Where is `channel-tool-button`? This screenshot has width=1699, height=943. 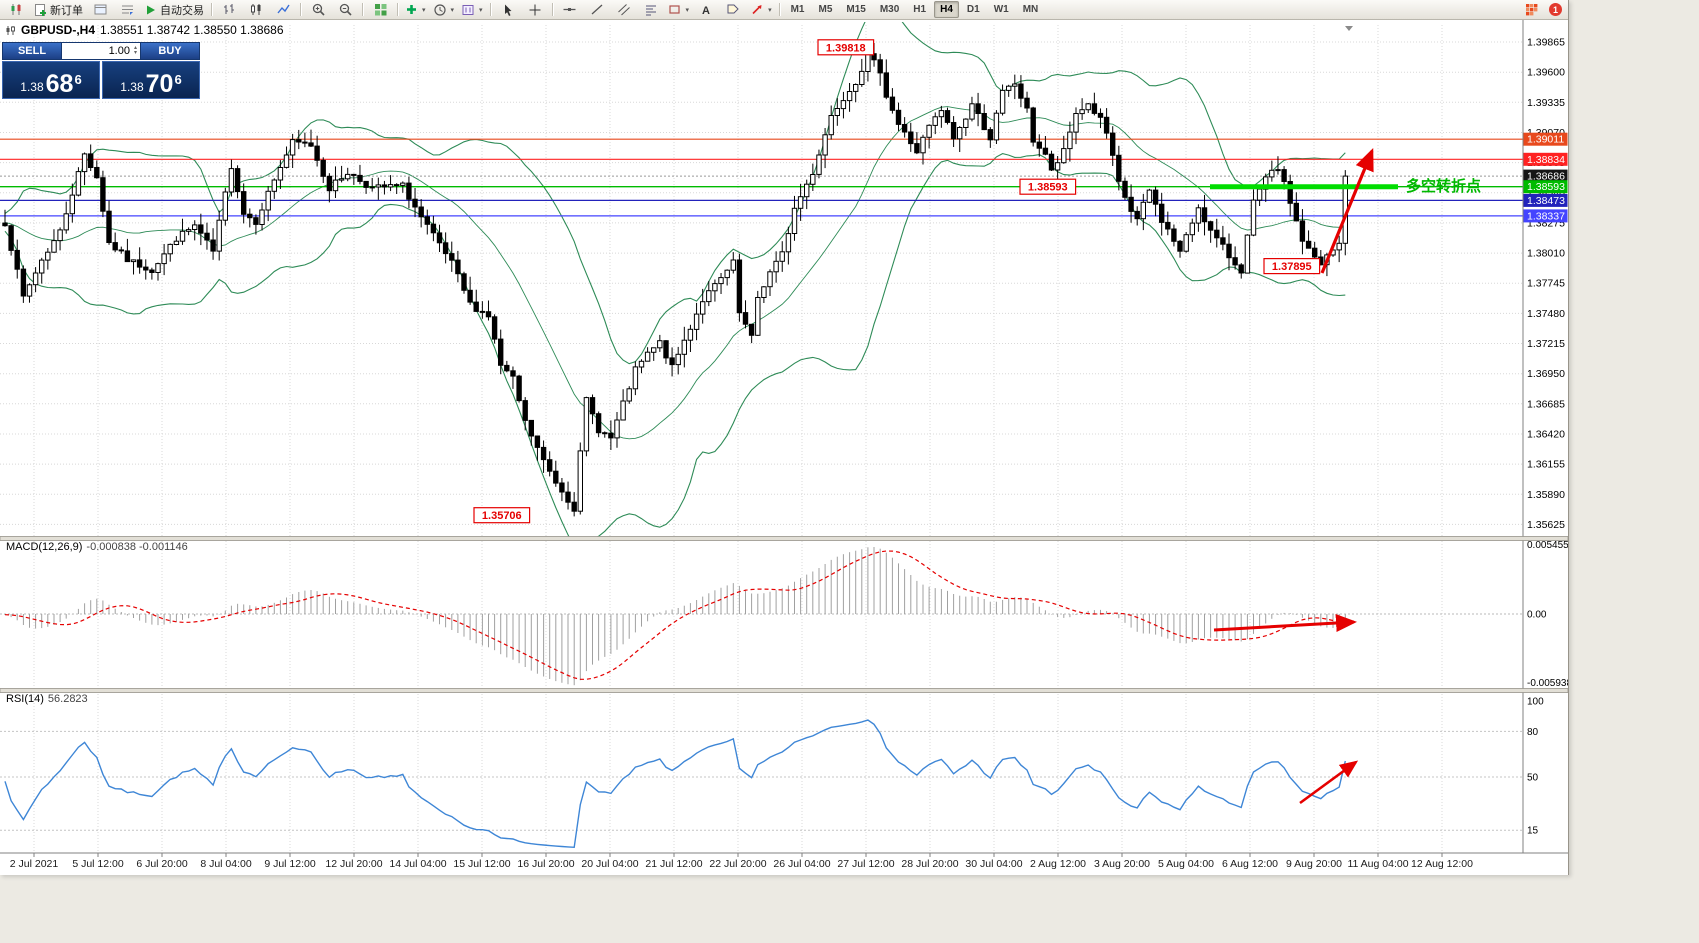
channel-tool-button is located at coordinates (624, 9).